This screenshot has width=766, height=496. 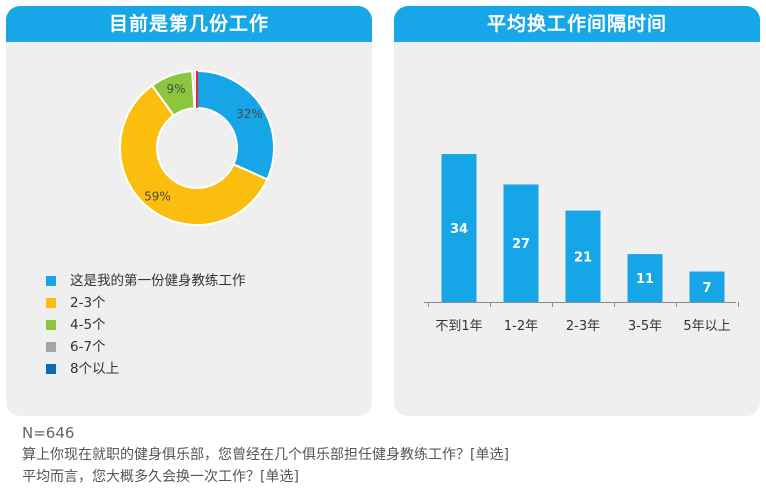 I want to click on donut-label-1: 59%, so click(x=157, y=196).